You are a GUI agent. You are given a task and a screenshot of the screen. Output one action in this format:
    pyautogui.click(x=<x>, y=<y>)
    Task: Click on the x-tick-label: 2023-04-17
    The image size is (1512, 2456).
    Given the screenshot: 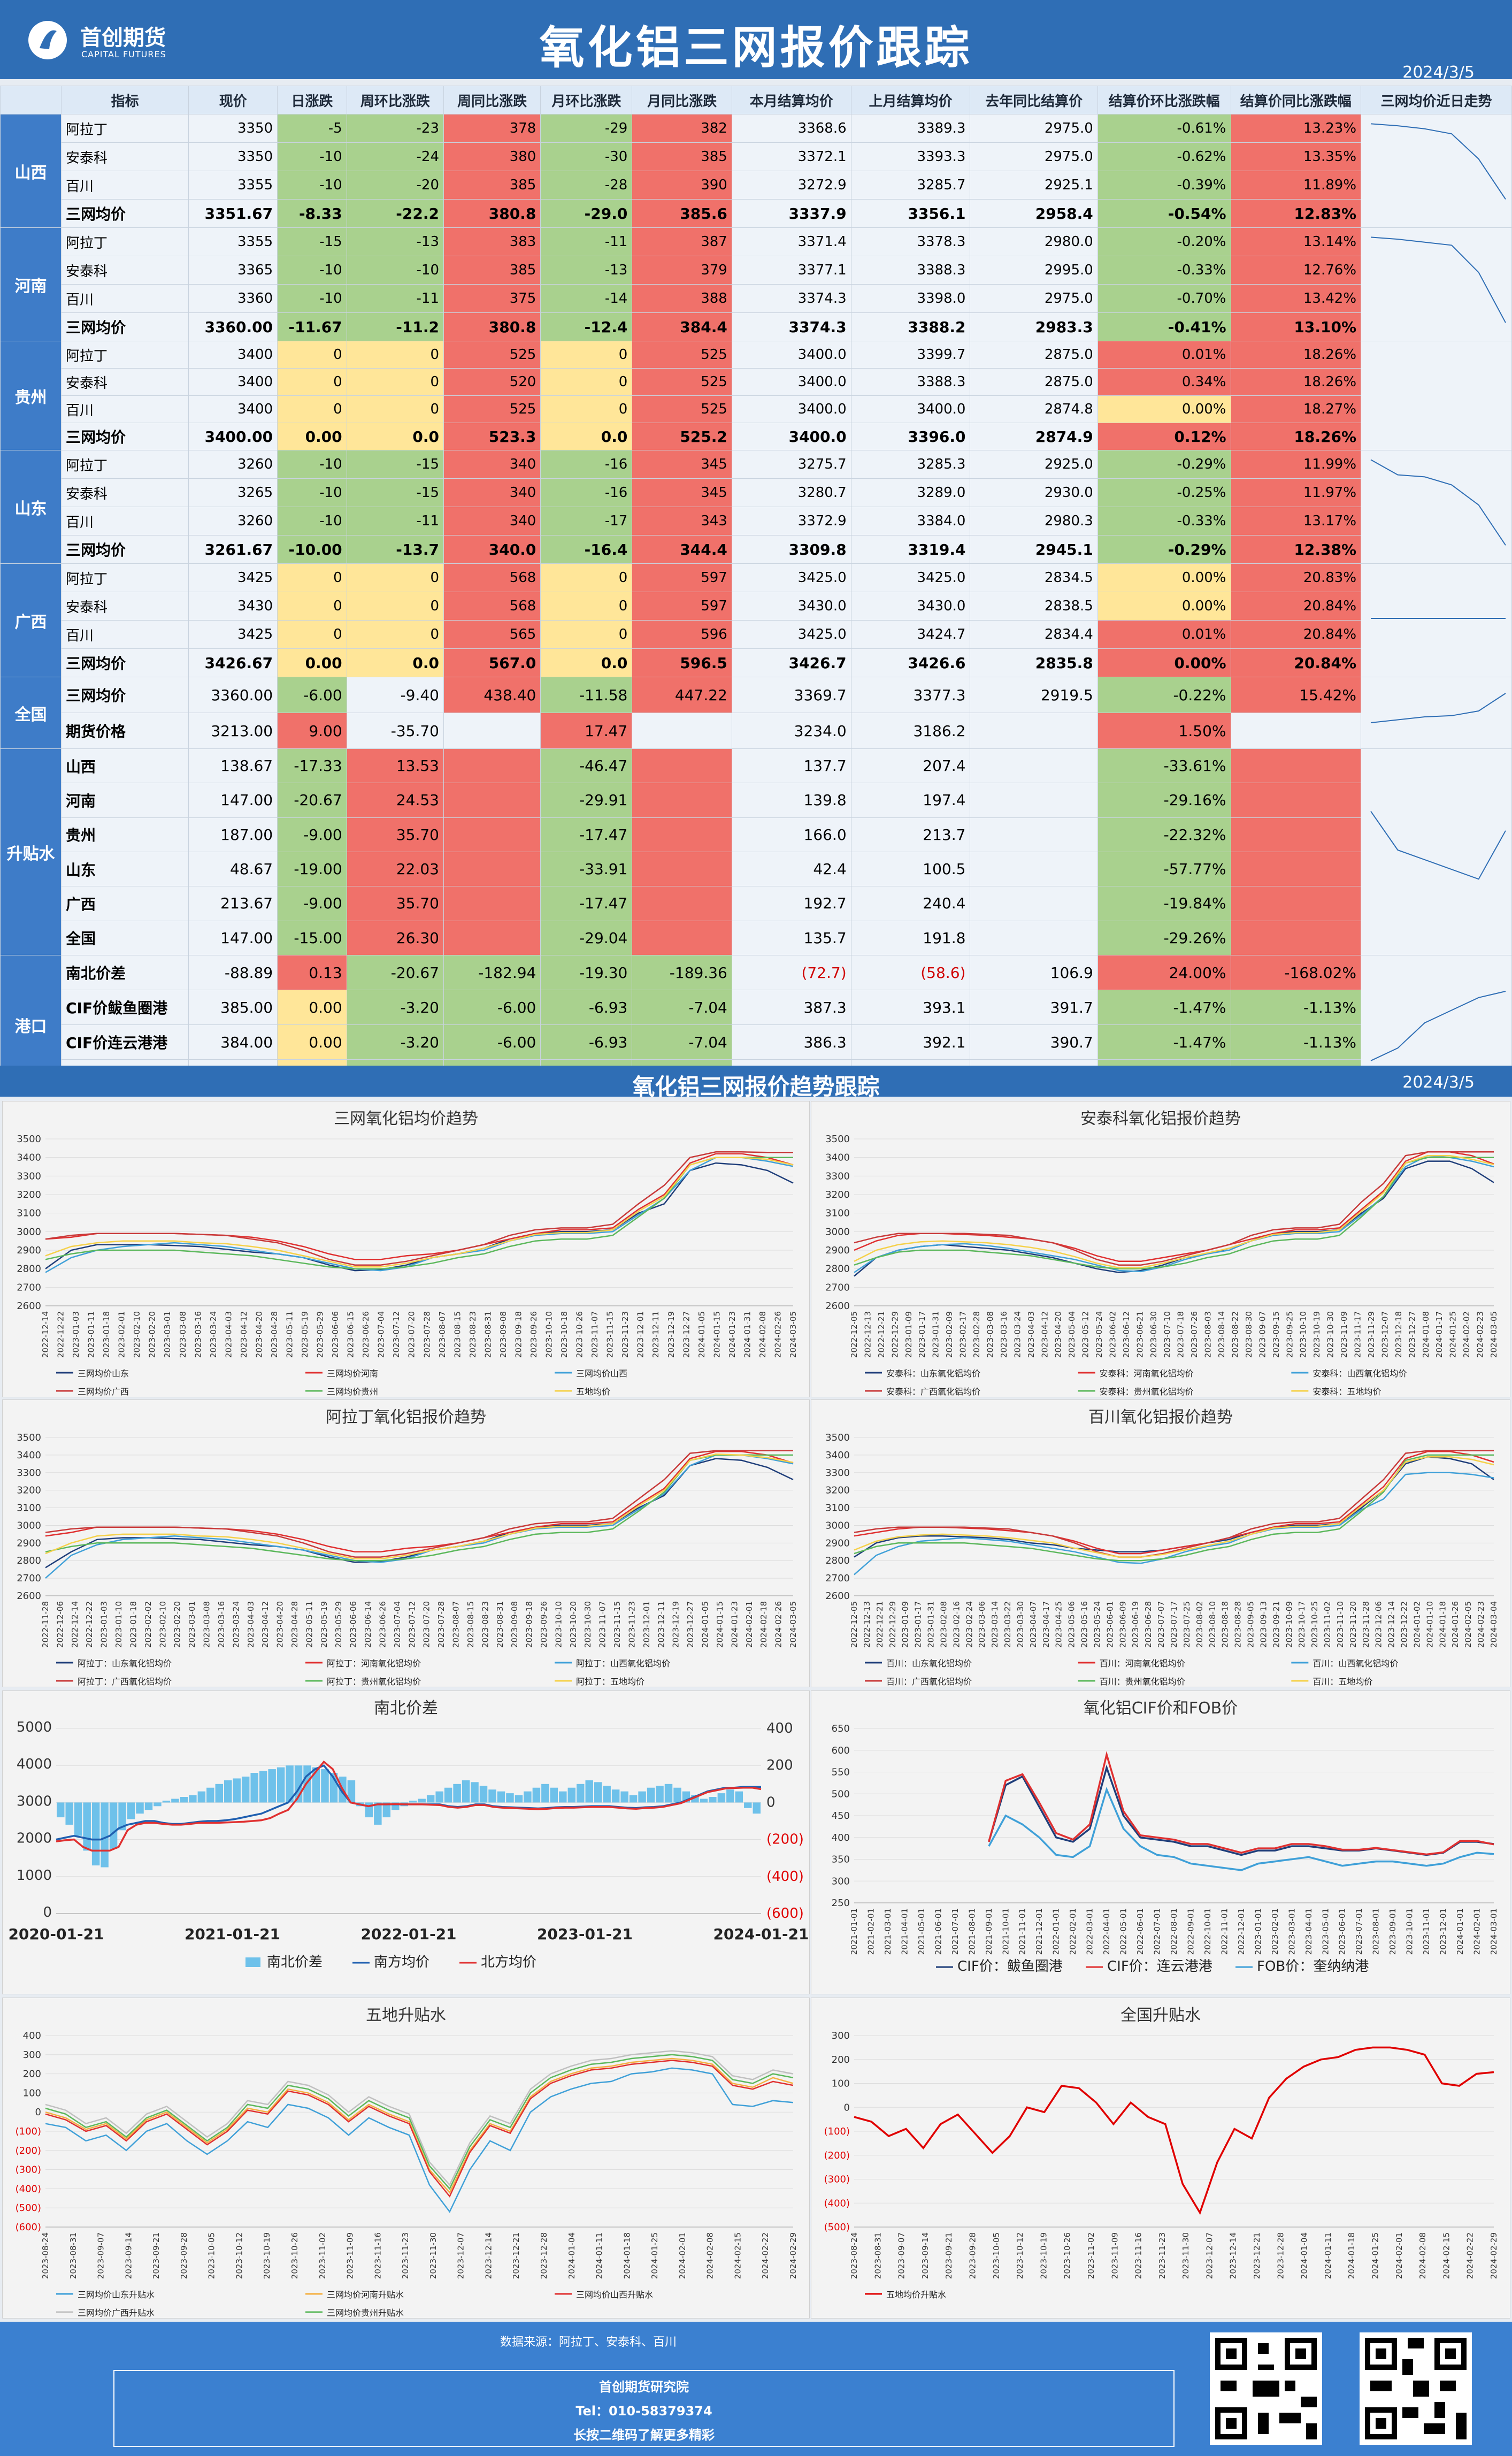 What is the action you would take?
    pyautogui.click(x=1046, y=1624)
    